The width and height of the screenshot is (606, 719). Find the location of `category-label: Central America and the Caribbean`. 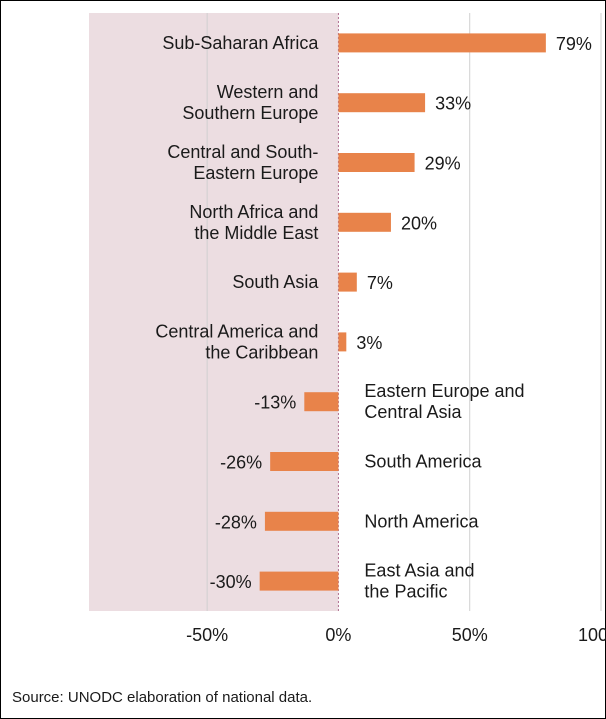

category-label: Central America and the Caribbean is located at coordinates (236, 341).